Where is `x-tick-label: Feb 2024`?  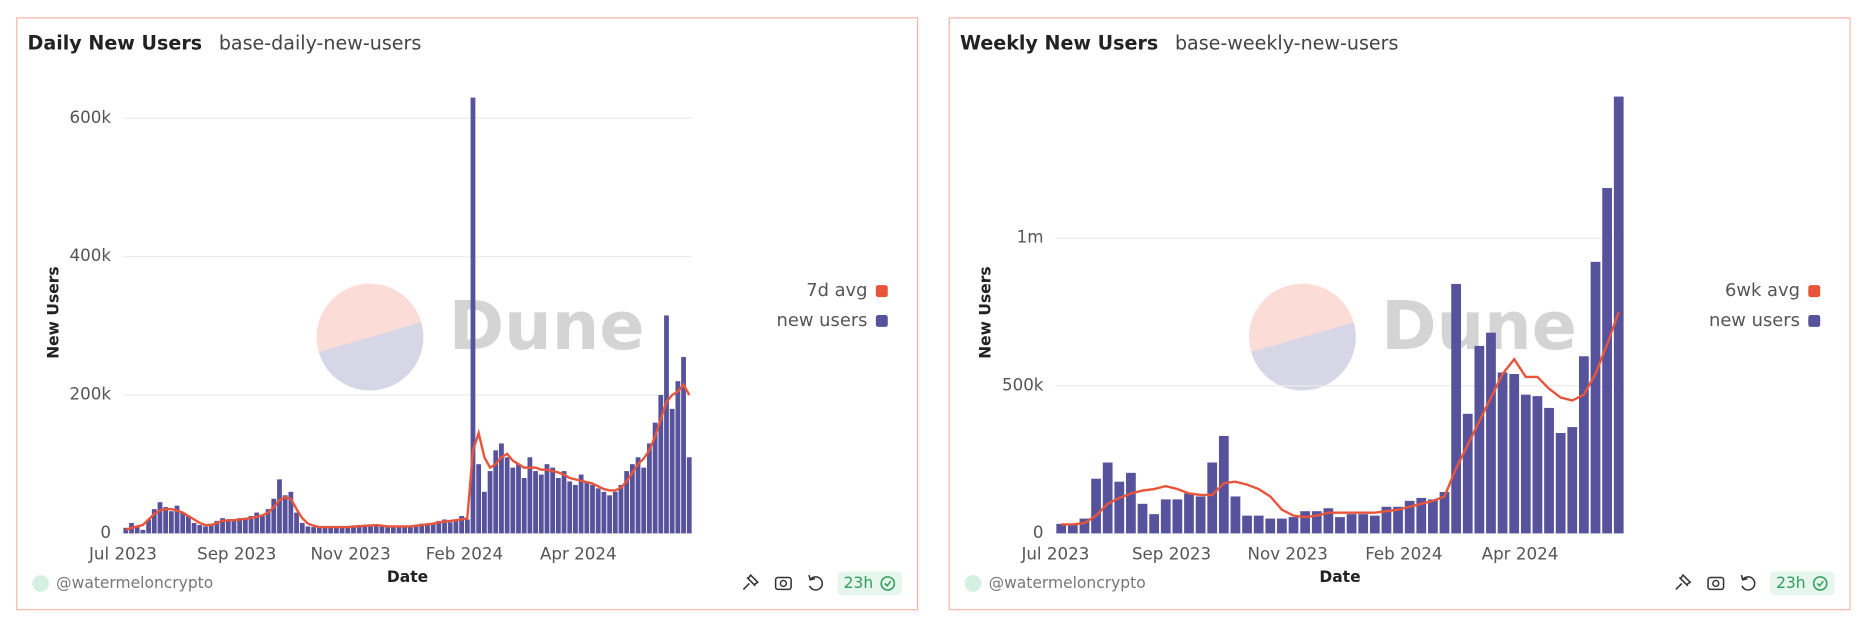
x-tick-label: Feb 2024 is located at coordinates (464, 553).